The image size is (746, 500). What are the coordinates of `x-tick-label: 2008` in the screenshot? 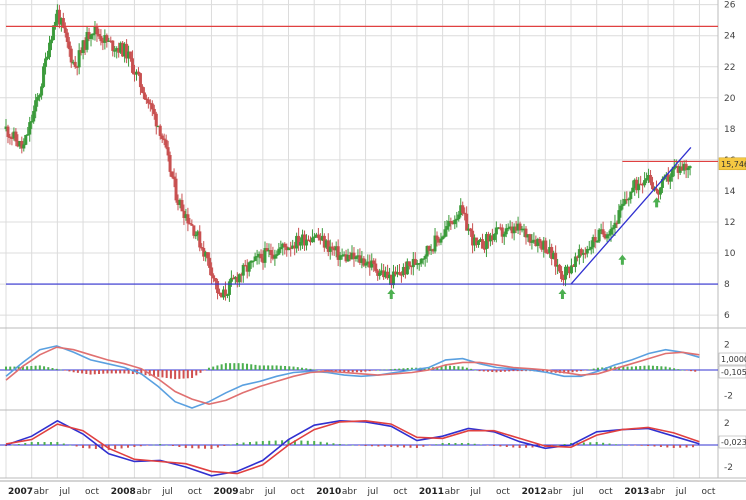 It's located at (123, 492).